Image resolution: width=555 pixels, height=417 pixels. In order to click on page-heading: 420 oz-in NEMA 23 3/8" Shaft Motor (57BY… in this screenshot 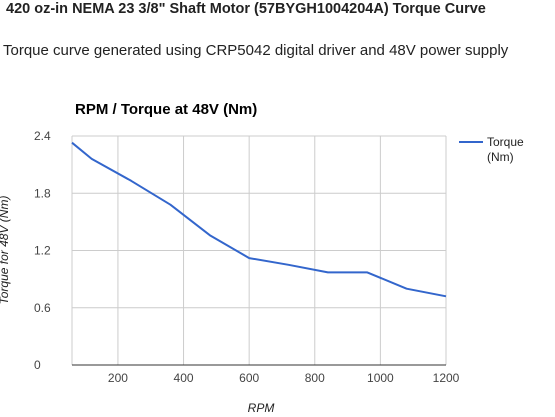, I will do `click(246, 9)`.